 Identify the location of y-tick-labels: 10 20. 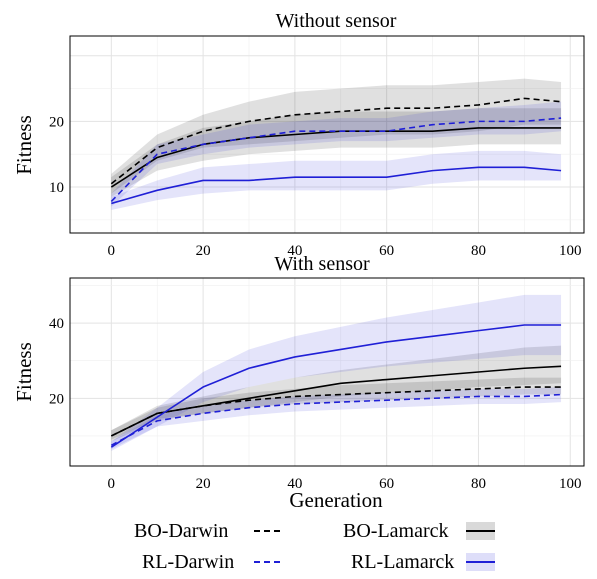
(56, 155).